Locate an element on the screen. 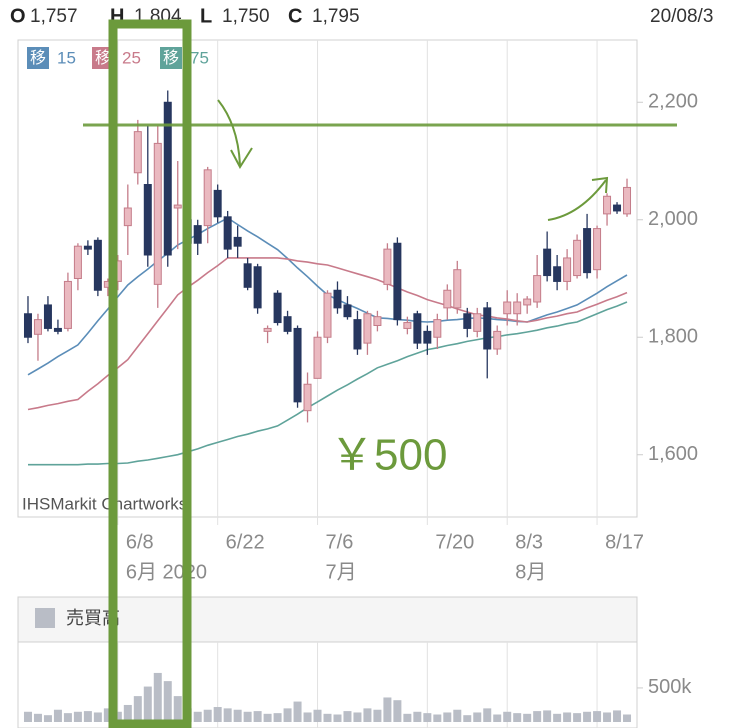 This screenshot has width=749, height=728. arrow-down is located at coordinates (229, 132).